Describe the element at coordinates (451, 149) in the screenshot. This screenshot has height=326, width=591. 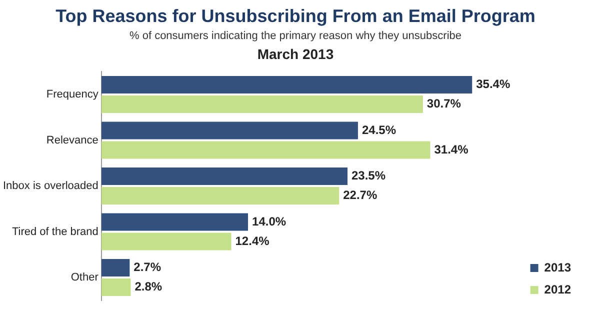
I see `data-label: 31.4%` at that location.